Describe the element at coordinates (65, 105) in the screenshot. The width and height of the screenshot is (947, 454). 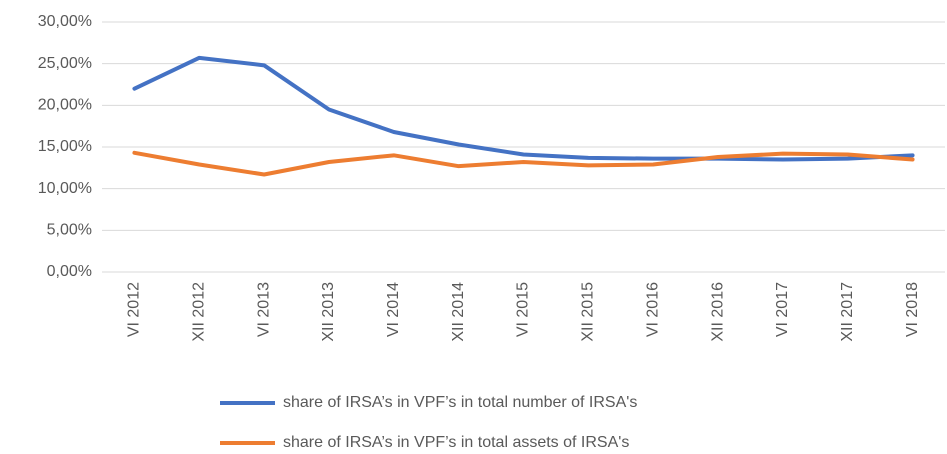
I see `y-tick-label: 20,00%` at that location.